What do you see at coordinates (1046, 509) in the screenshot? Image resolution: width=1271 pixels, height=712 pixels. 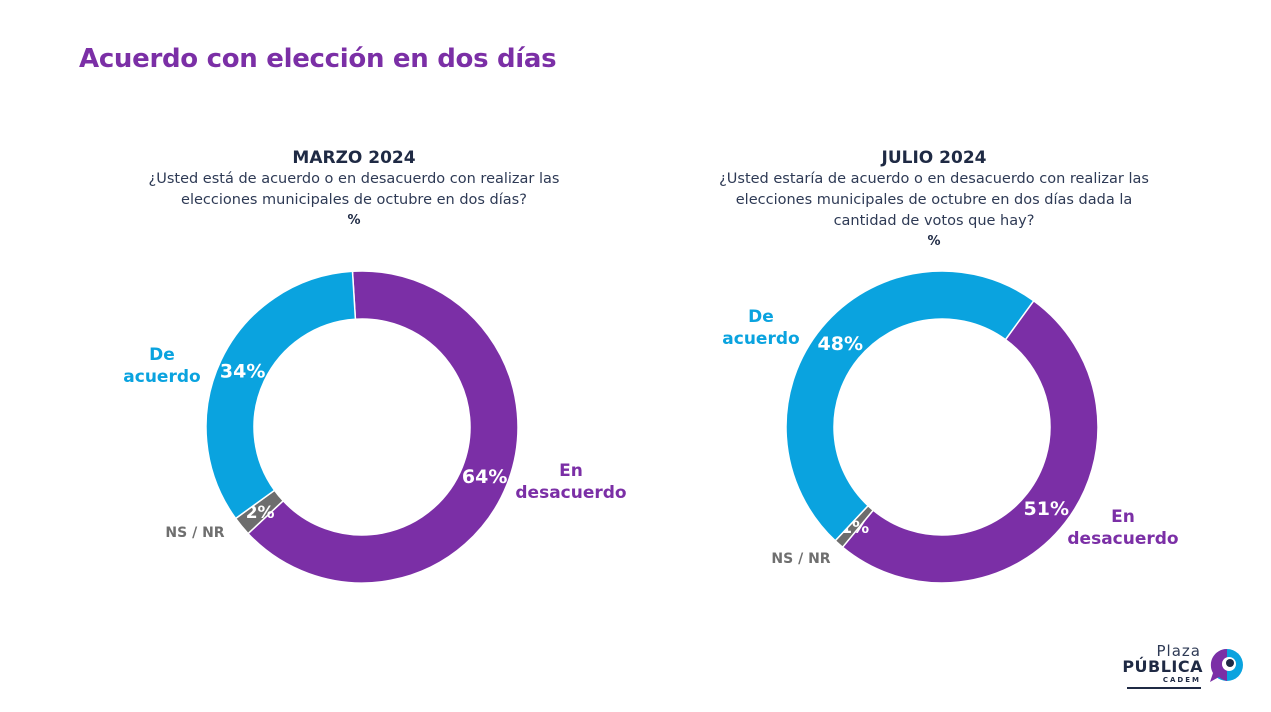 I see `slice-value-label: 51%` at bounding box center [1046, 509].